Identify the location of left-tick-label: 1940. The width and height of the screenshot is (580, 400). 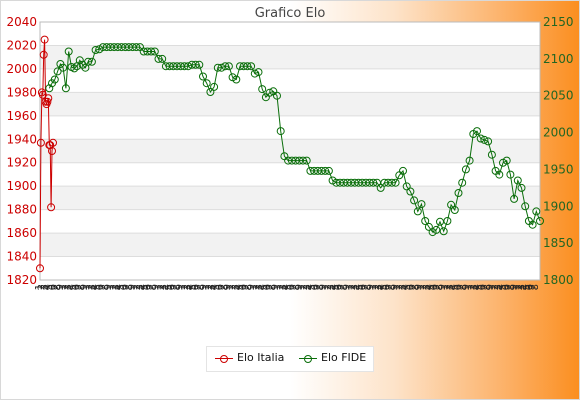
(21, 139).